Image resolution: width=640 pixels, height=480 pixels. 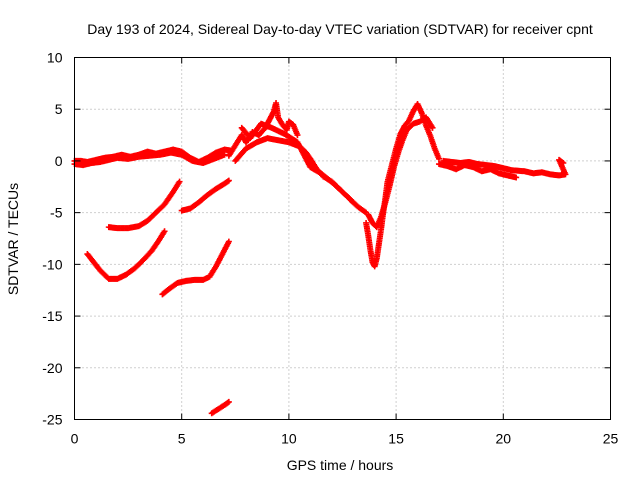 What do you see at coordinates (289, 439) in the screenshot?
I see `x-tick-label: 10` at bounding box center [289, 439].